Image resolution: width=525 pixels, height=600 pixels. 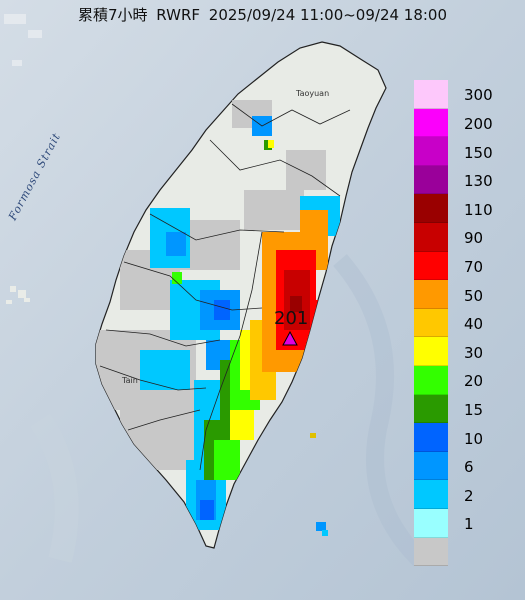 I want to click on legend-label: 1, so click(x=469, y=524).